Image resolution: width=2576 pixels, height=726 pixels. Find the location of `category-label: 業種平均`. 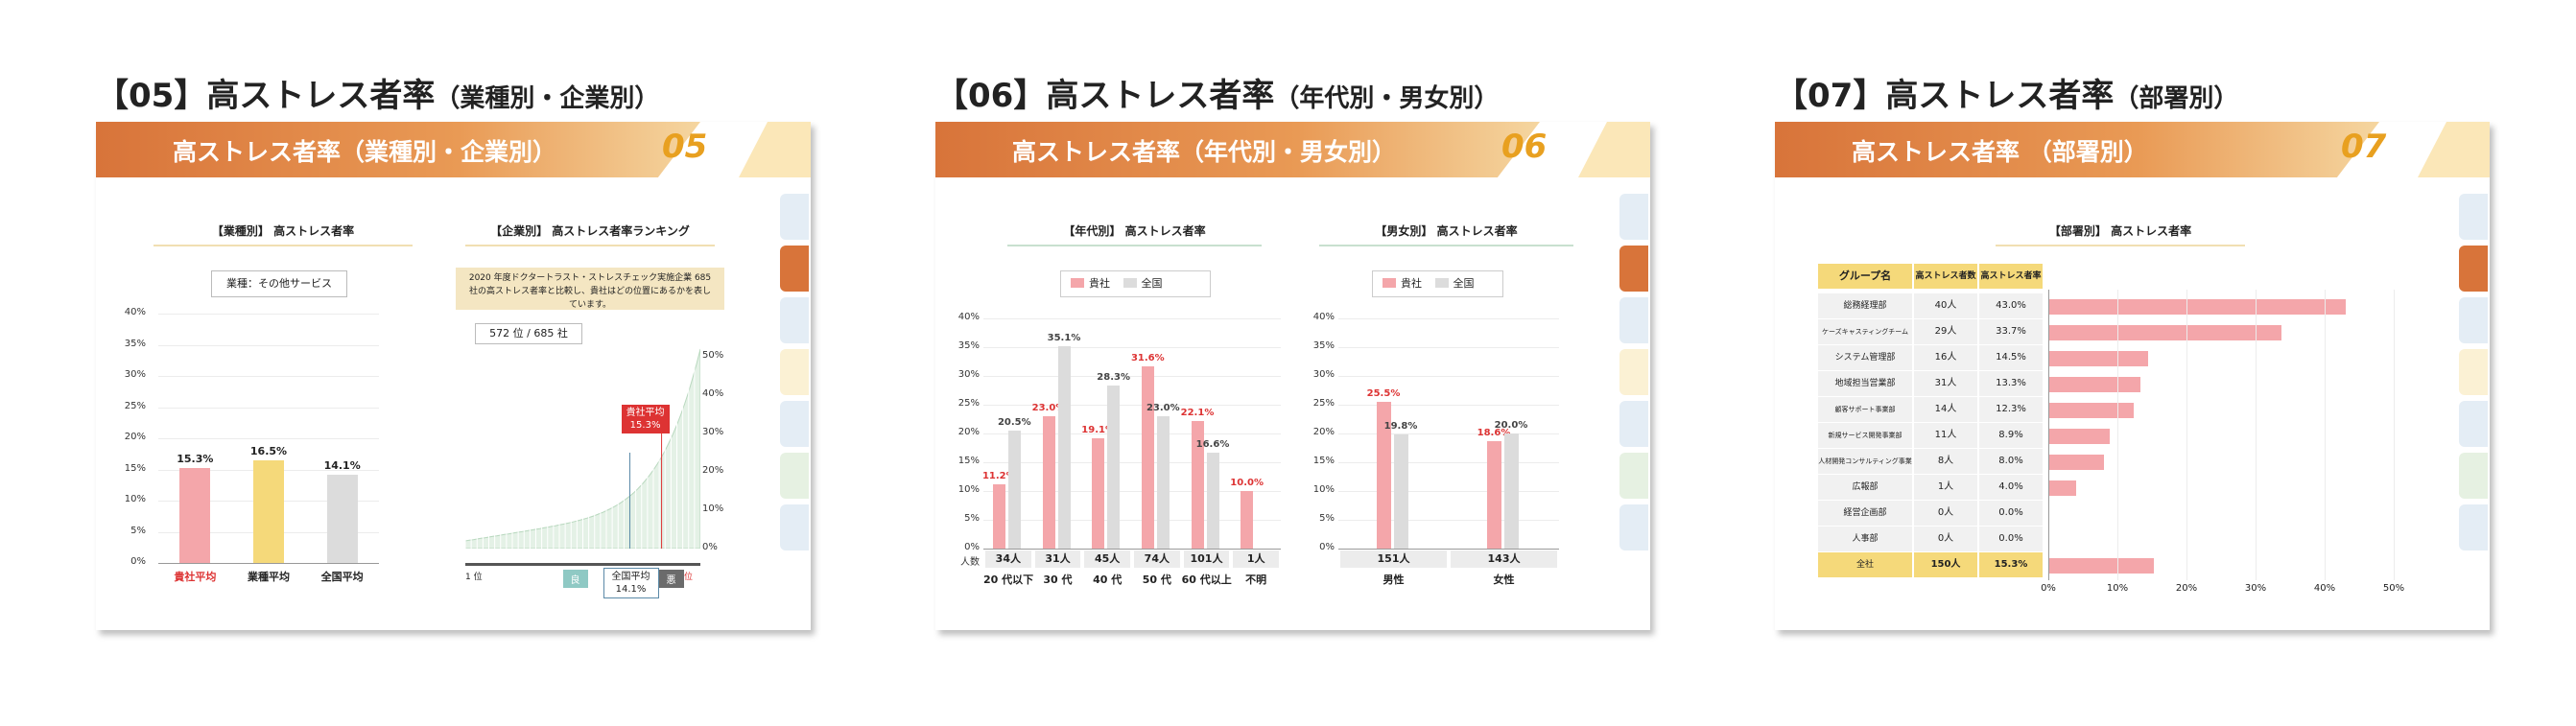

category-label: 業種平均 is located at coordinates (269, 577).